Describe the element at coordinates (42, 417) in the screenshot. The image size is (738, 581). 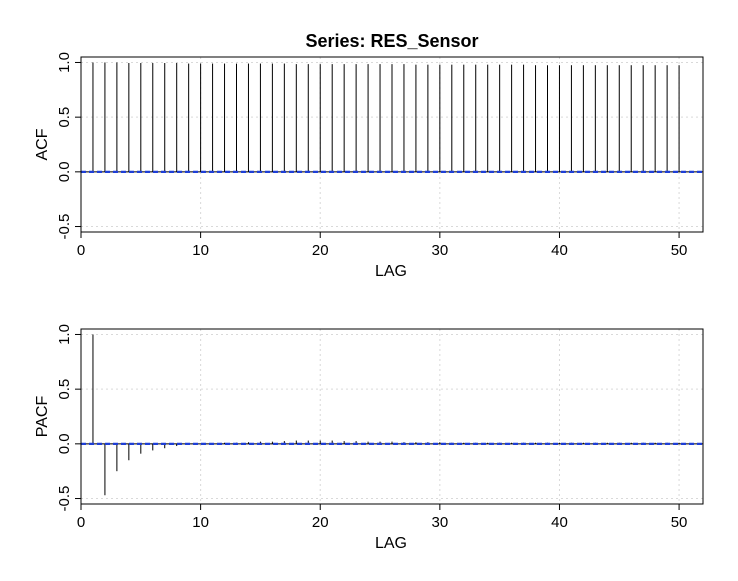
I see `y-axis-label: PACF` at that location.